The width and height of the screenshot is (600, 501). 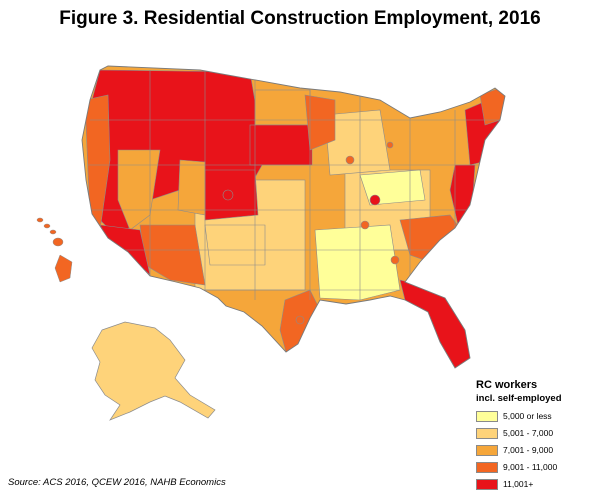 I want to click on legend-label: 5,001 - 7,000, so click(x=528, y=433).